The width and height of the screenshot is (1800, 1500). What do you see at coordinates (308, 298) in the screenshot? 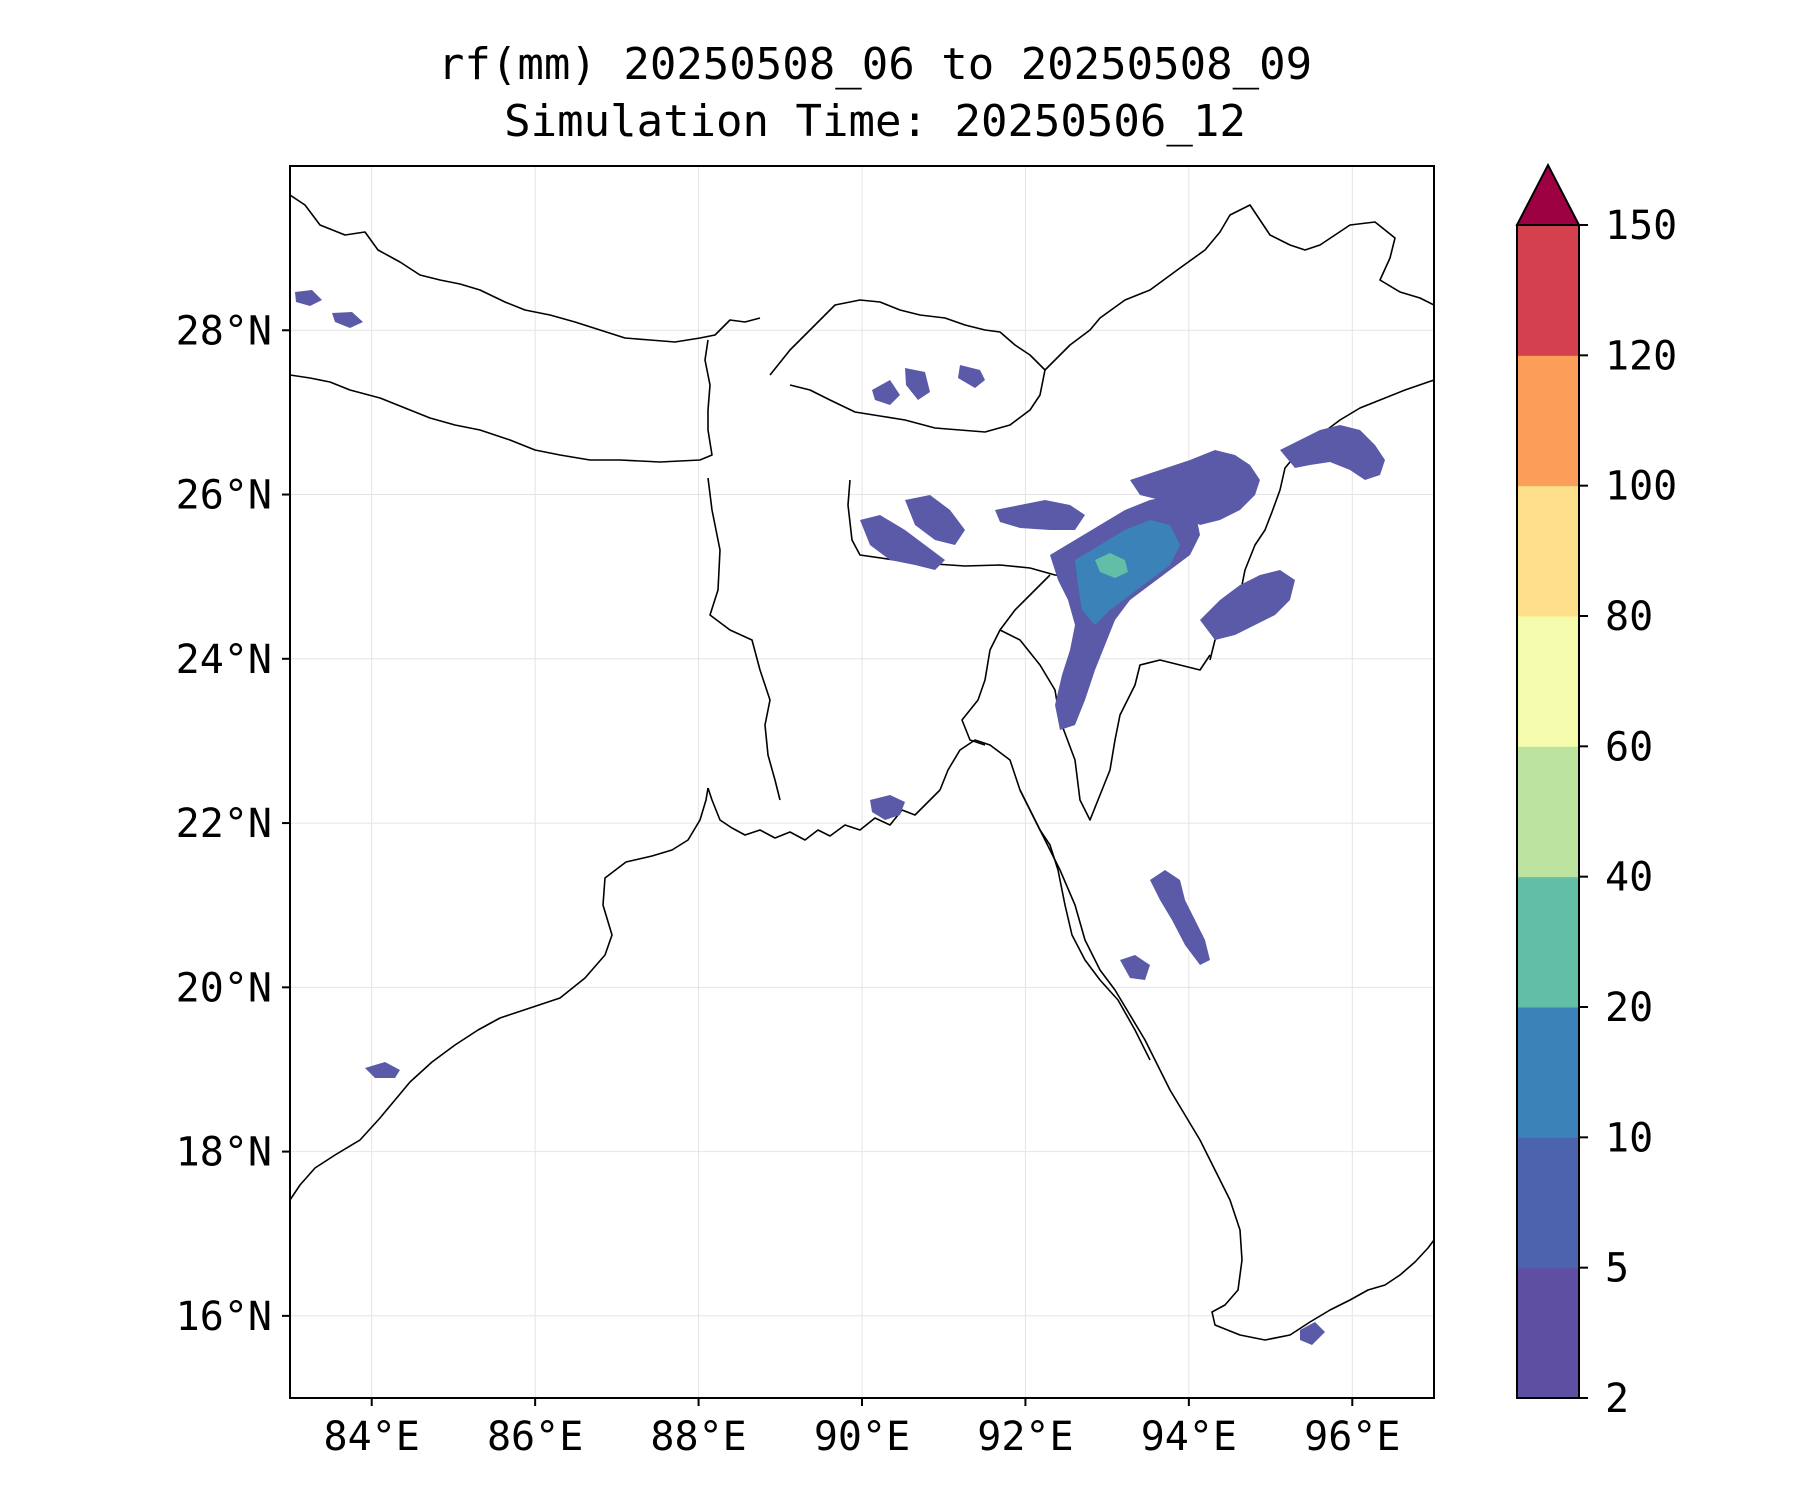
I see `rain-patch-west-nepal` at bounding box center [308, 298].